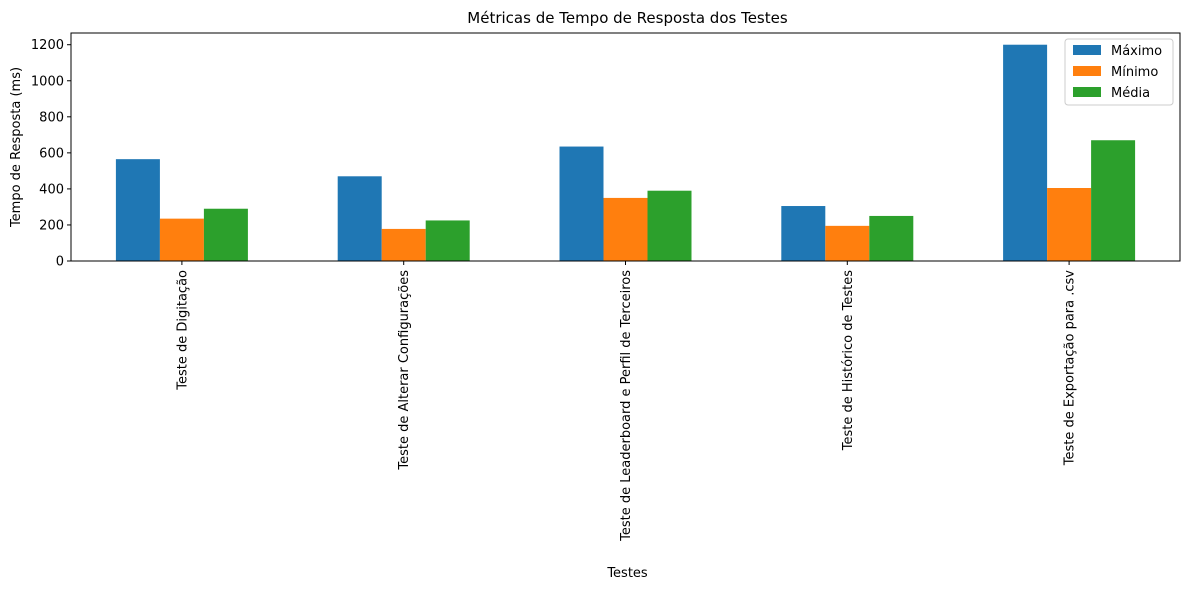 The width and height of the screenshot is (1190, 590). I want to click on legend: Máximo Mínimo Média, so click(1119, 72).